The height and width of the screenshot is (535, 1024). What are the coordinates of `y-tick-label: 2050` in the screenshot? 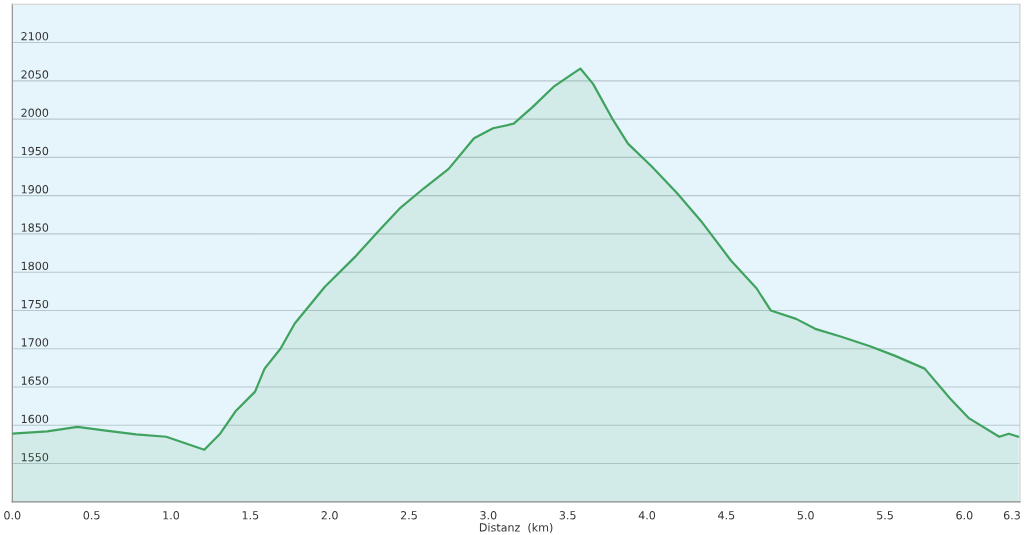 It's located at (35, 74).